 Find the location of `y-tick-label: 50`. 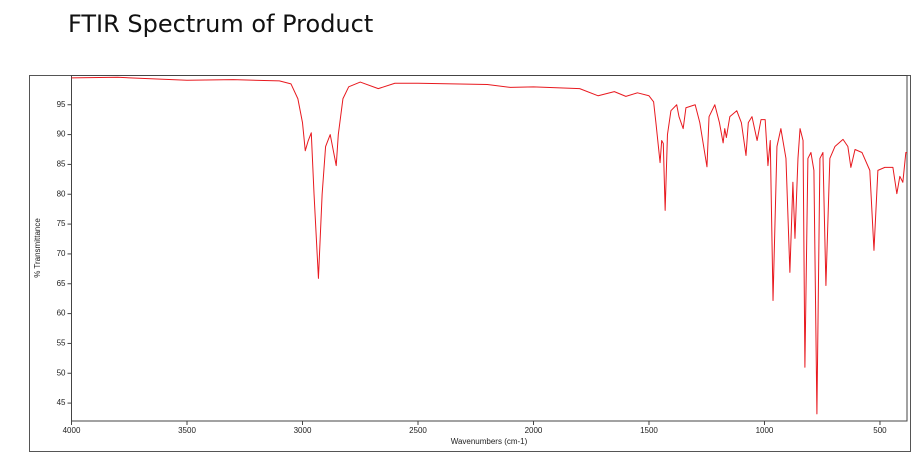

y-tick-label: 50 is located at coordinates (61, 372).